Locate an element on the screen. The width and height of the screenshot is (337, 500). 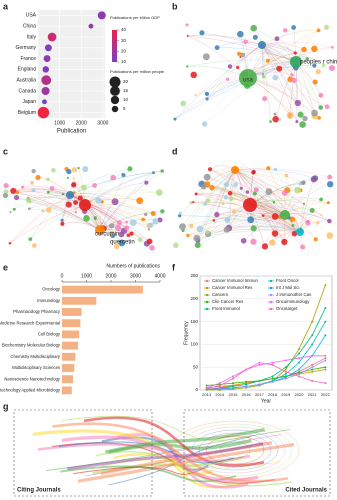
panel-label: f is located at coordinates (174, 267).